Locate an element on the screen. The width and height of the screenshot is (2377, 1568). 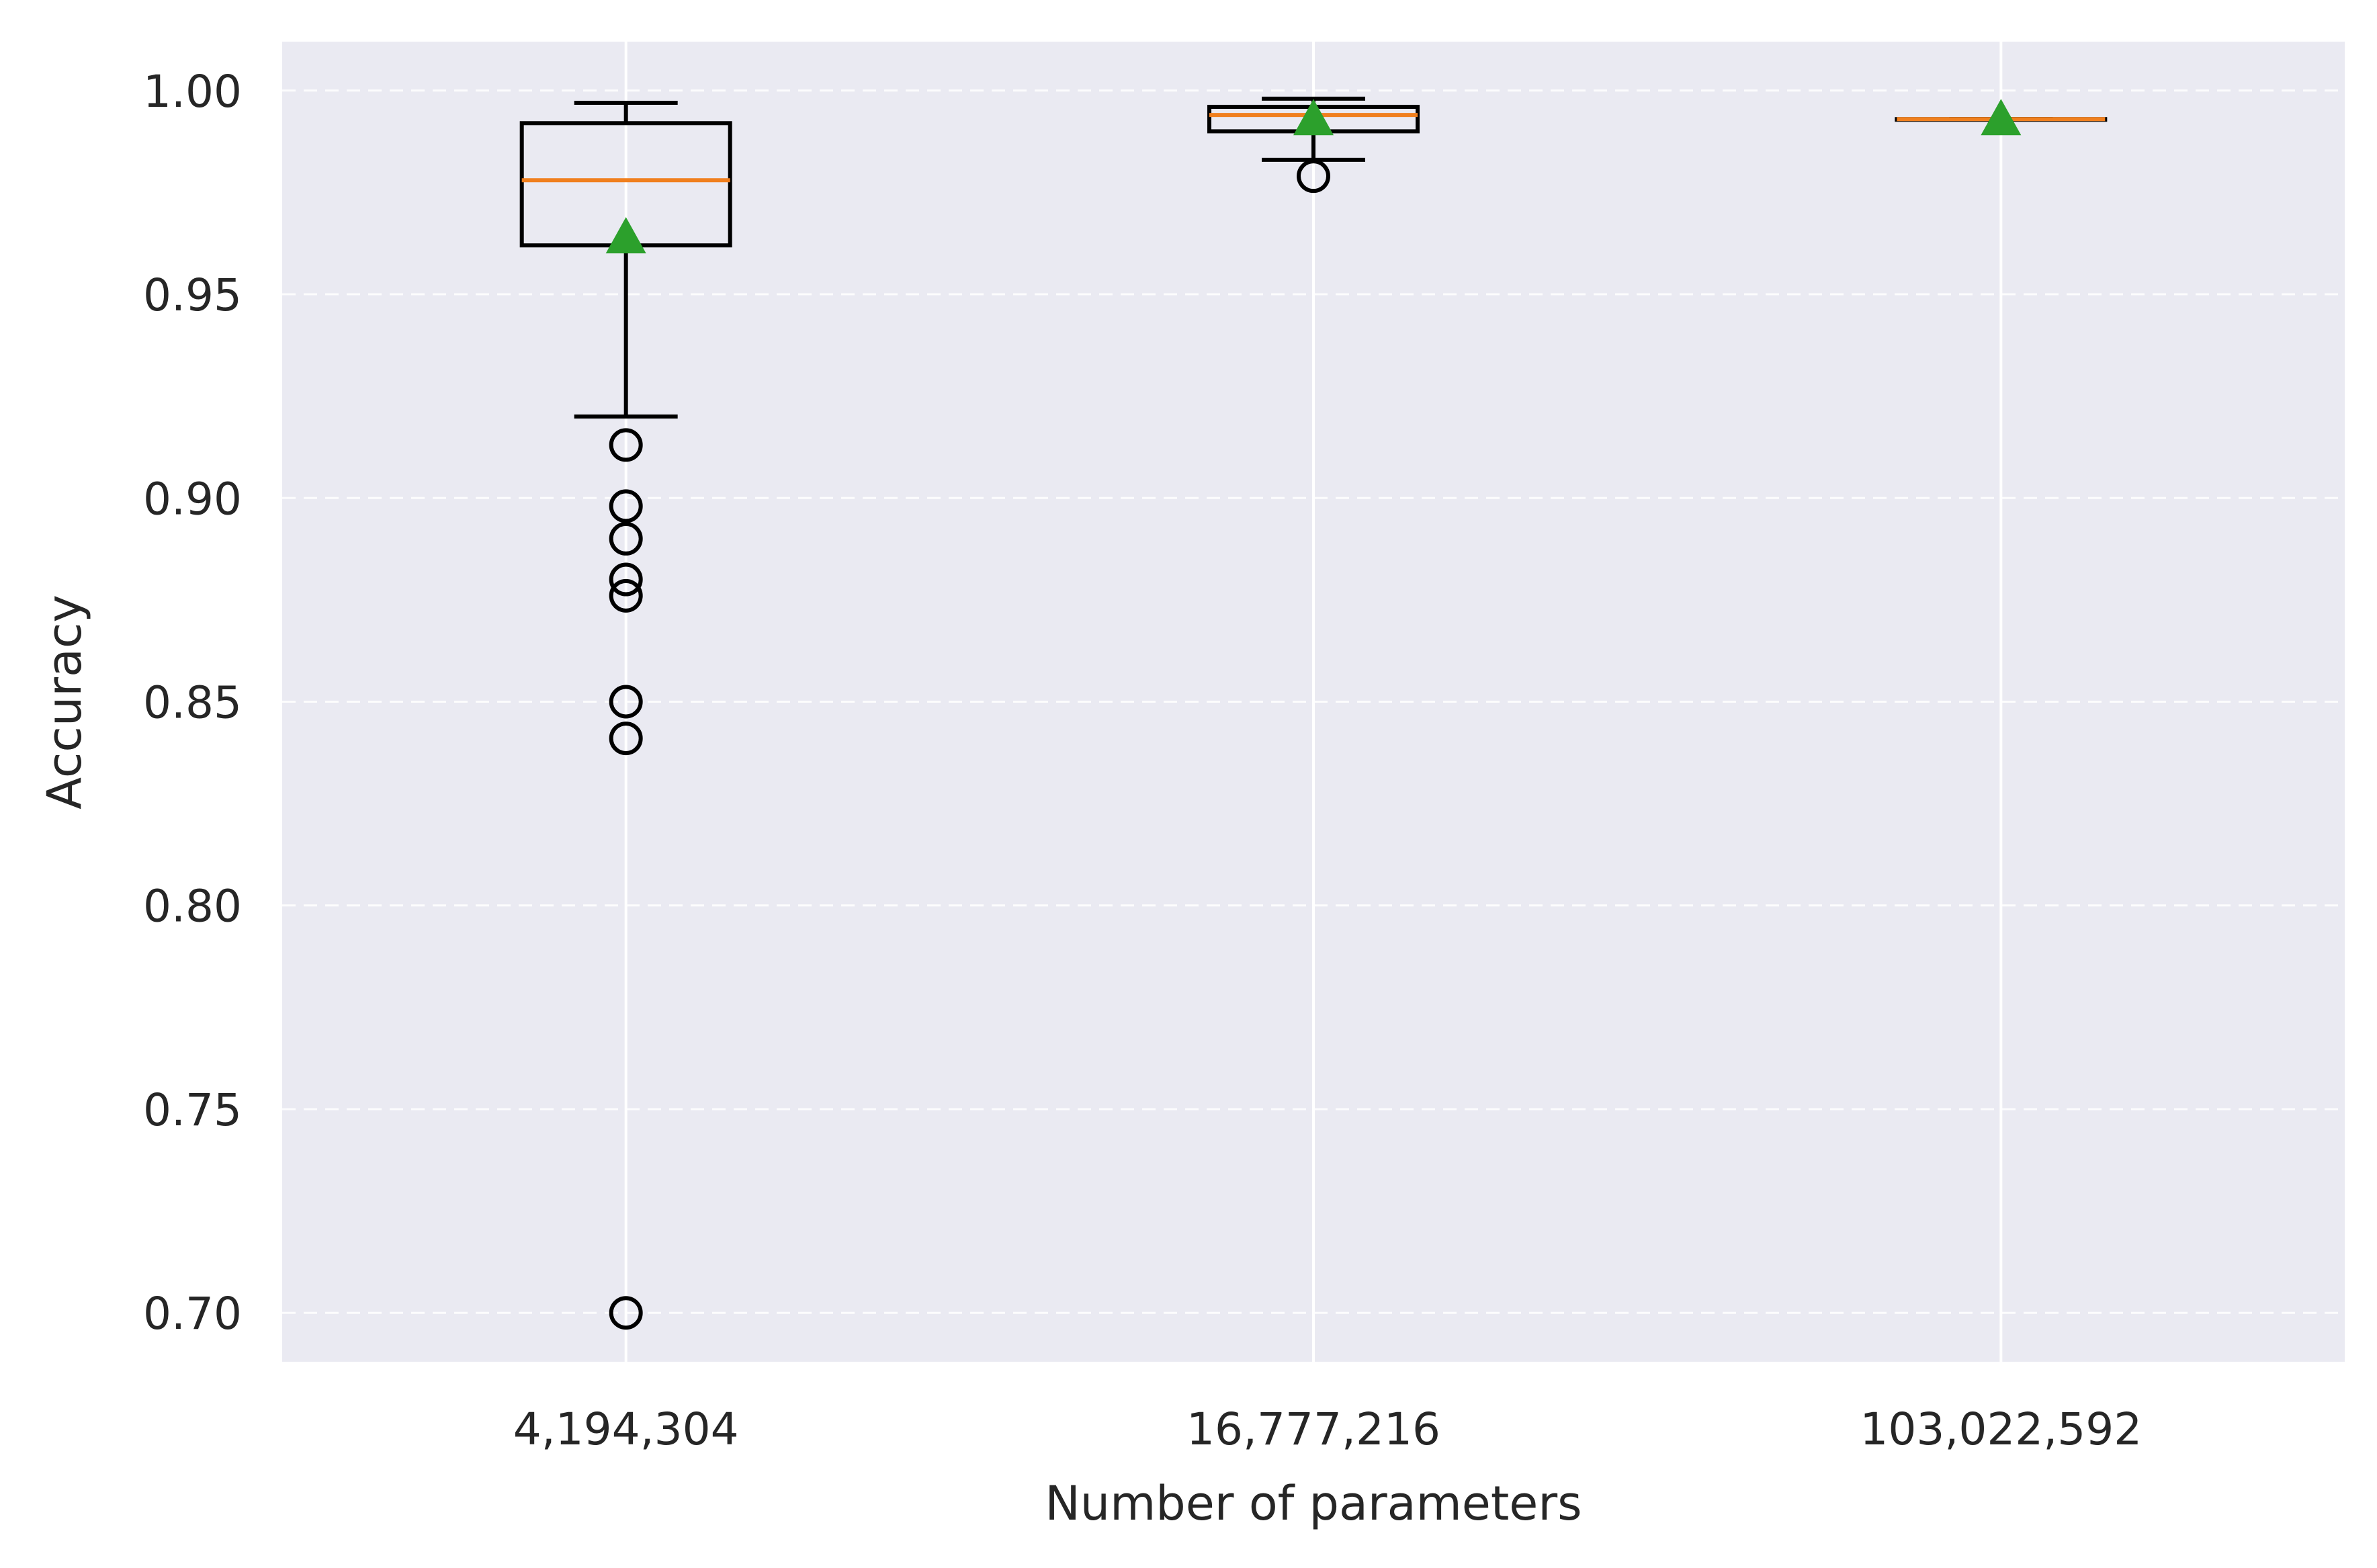
y-tick-label: 0.90 is located at coordinates (192, 499).